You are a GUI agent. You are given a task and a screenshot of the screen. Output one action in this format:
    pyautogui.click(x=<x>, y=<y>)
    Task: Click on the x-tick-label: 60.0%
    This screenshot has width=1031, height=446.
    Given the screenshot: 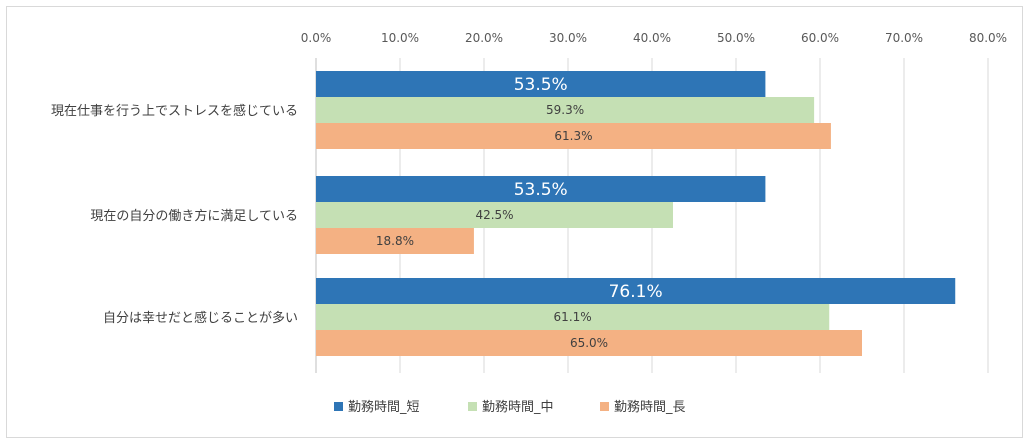 What is the action you would take?
    pyautogui.click(x=820, y=38)
    